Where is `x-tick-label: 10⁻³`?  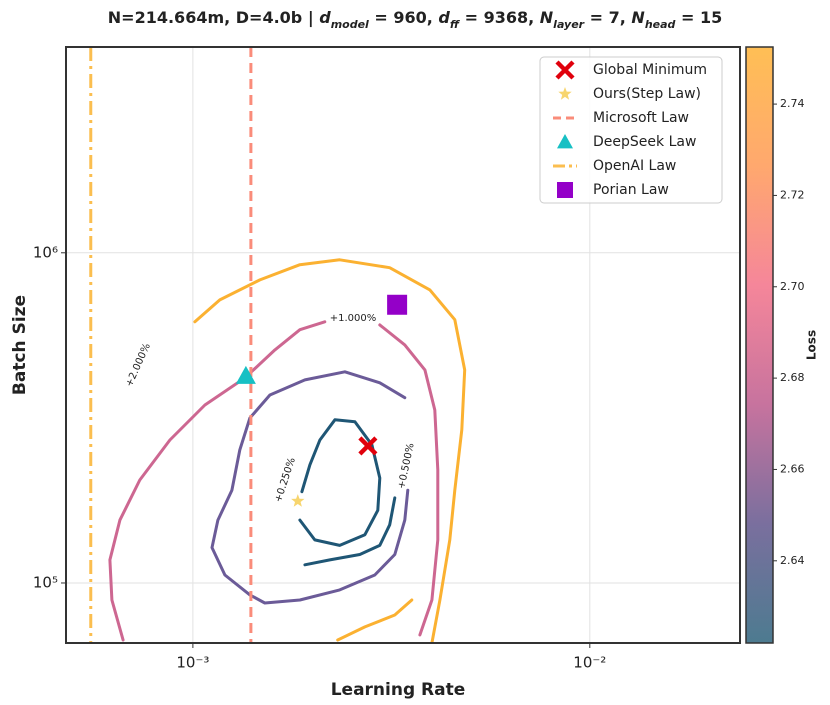 x-tick-label: 10⁻³ is located at coordinates (192, 663).